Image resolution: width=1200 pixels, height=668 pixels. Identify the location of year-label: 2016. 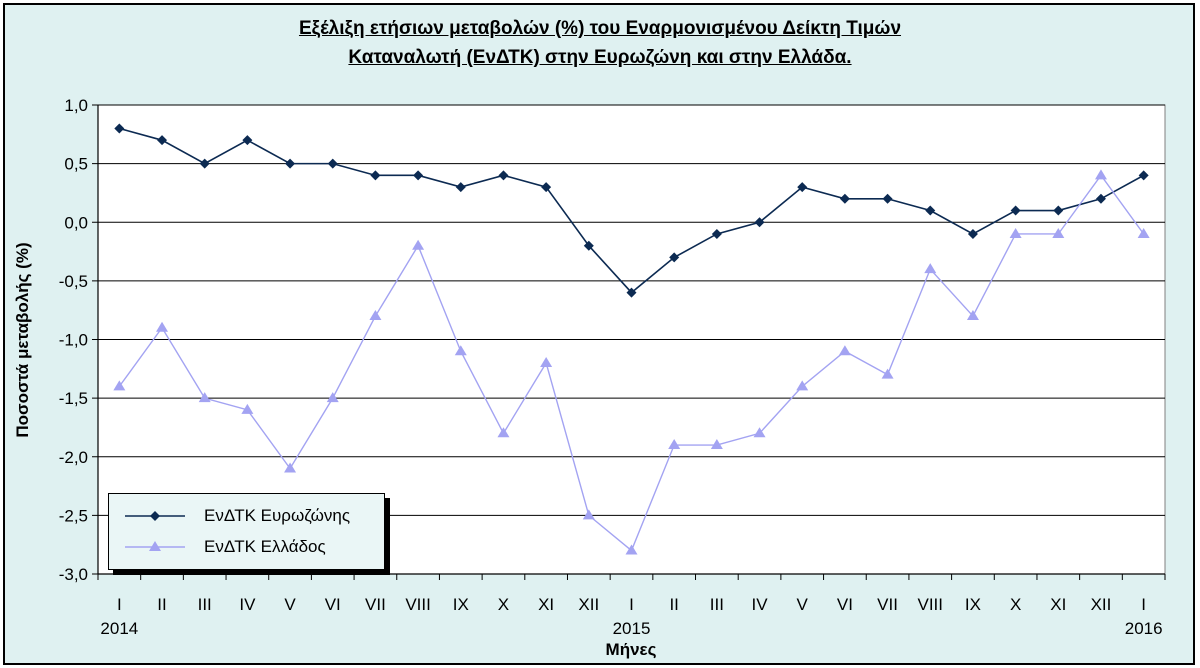
(1144, 628).